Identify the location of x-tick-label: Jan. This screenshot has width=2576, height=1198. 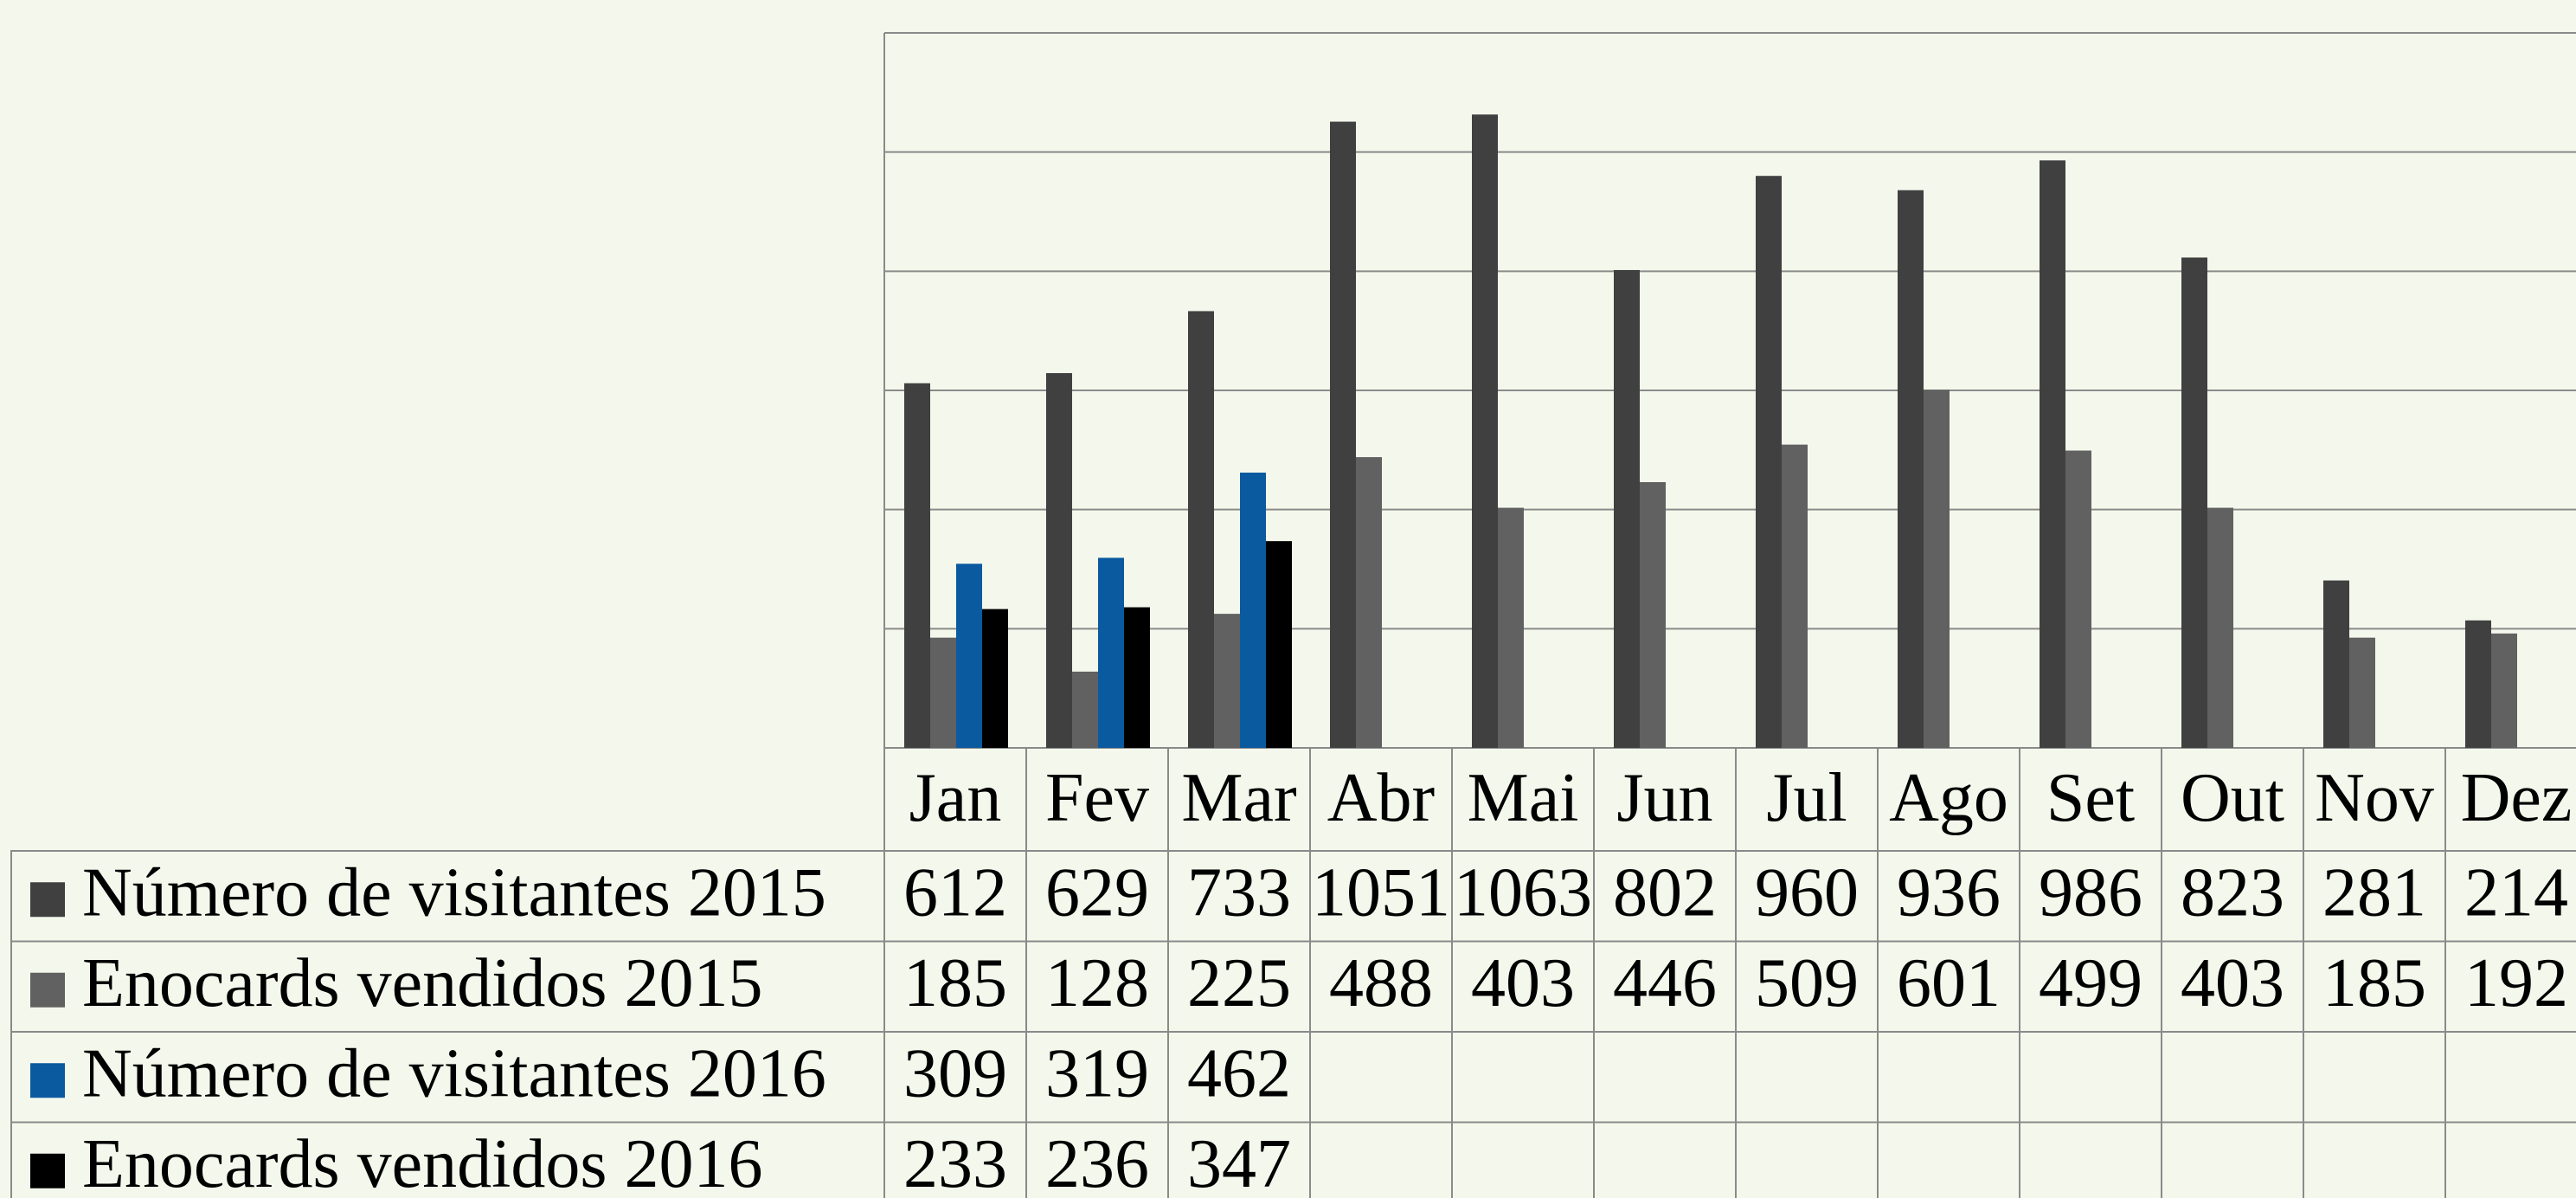
(955, 798).